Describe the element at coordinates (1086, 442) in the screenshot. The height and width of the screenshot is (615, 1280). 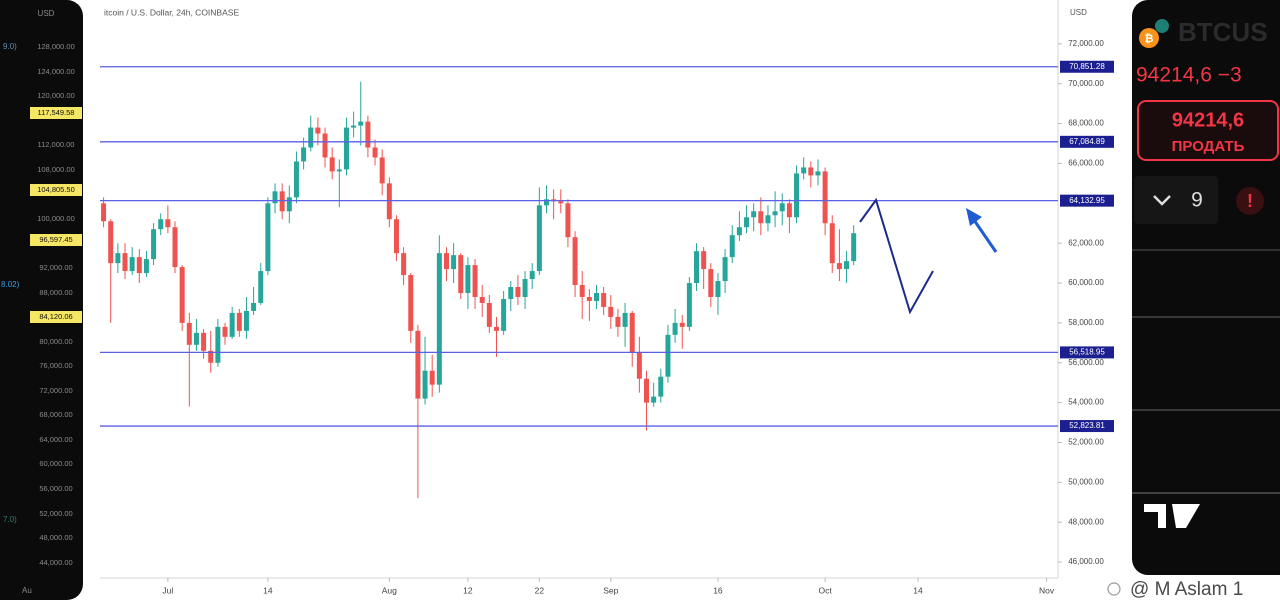
I see `y-tick-label: 52,000.00` at that location.